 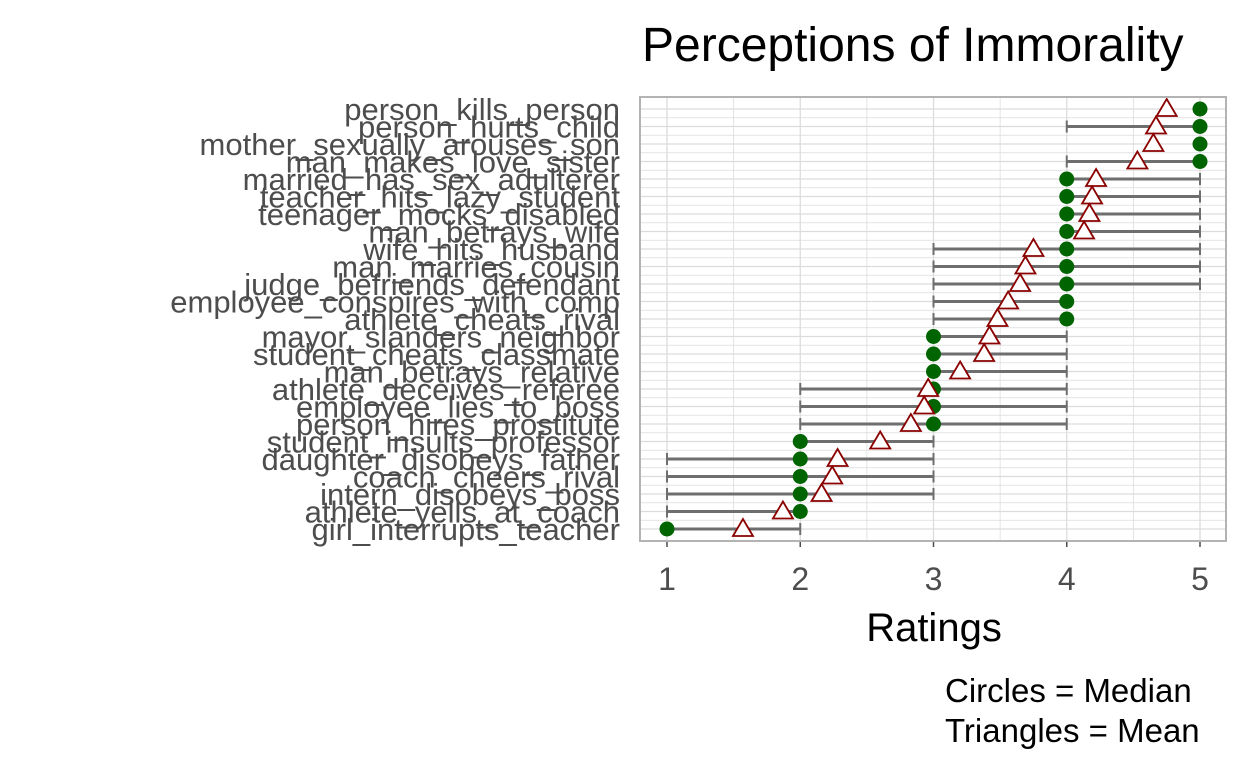 I want to click on category-label: married_has_sex_adulterer, so click(x=431, y=179).